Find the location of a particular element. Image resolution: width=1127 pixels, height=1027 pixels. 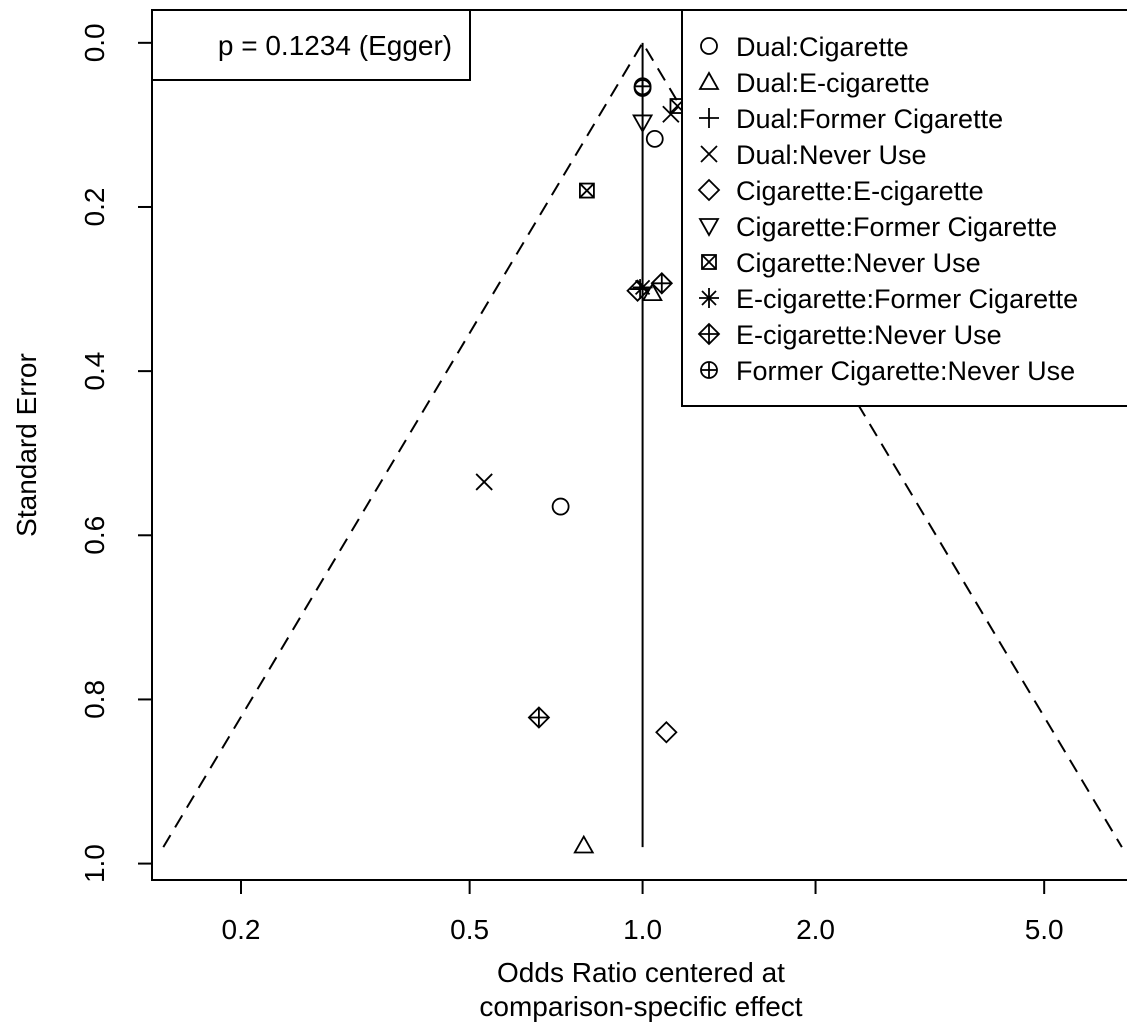

legend-label: Dual:Cigarette is located at coordinates (822, 47).